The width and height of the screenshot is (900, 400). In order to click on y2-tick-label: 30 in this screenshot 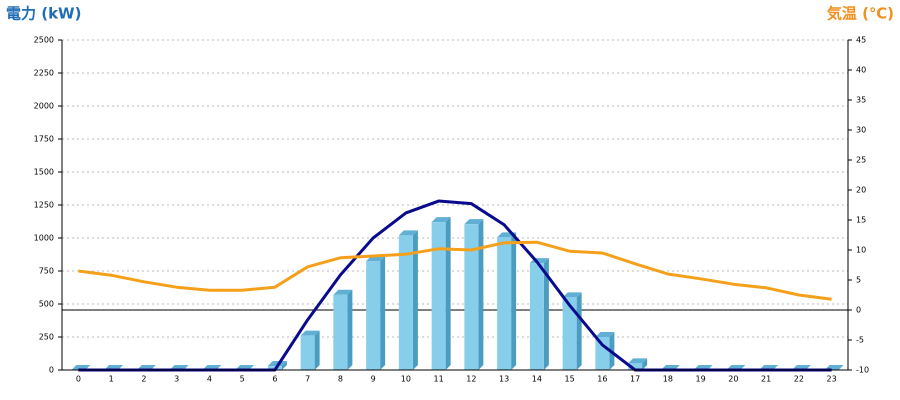, I will do `click(861, 130)`.